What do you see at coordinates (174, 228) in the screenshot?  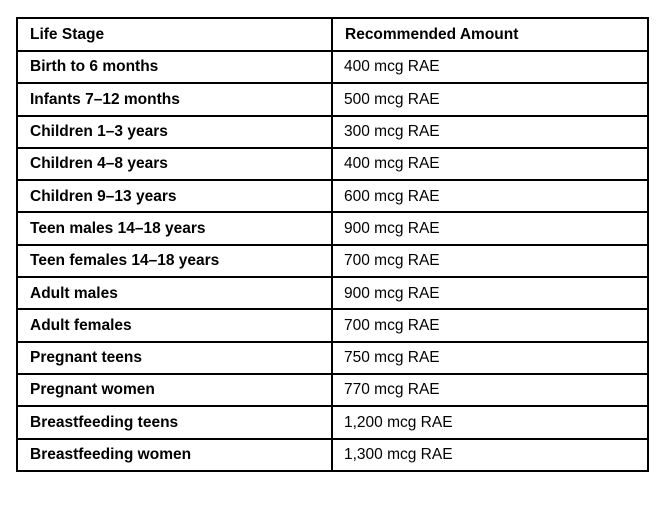 I see `life-stage-cell: Teen males 14–18 years` at bounding box center [174, 228].